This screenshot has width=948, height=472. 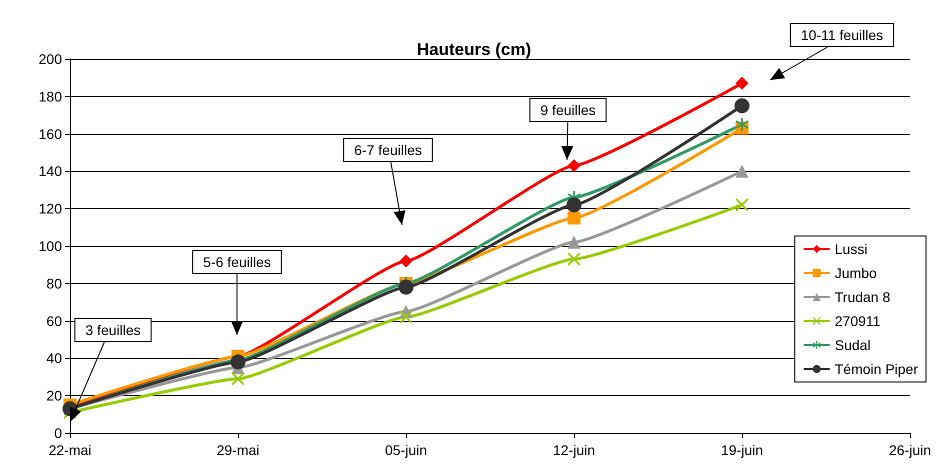 What do you see at coordinates (54, 320) in the screenshot?
I see `y-tick-label: 60` at bounding box center [54, 320].